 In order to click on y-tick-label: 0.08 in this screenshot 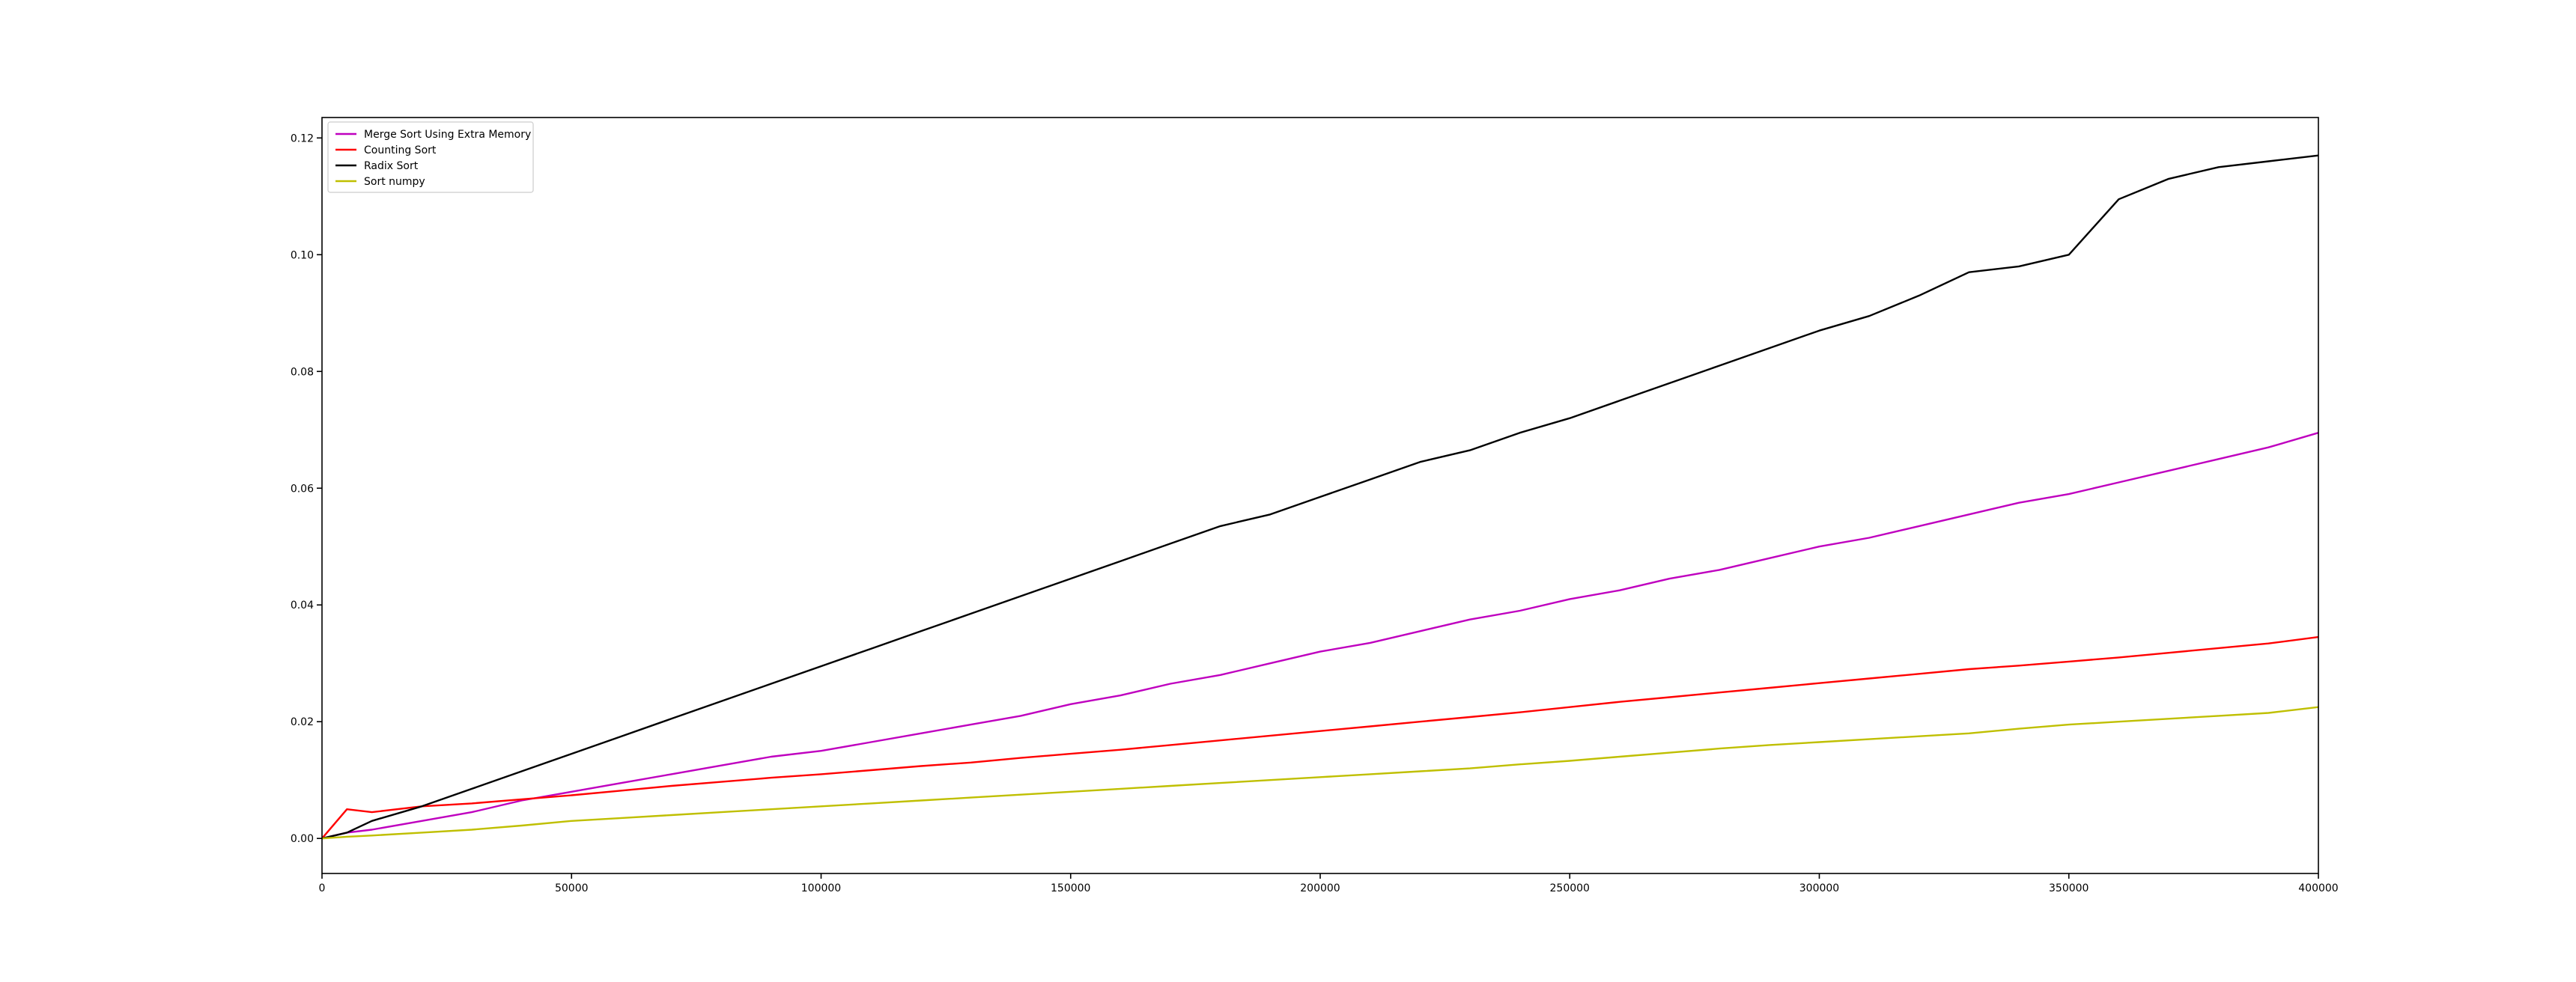, I will do `click(302, 372)`.